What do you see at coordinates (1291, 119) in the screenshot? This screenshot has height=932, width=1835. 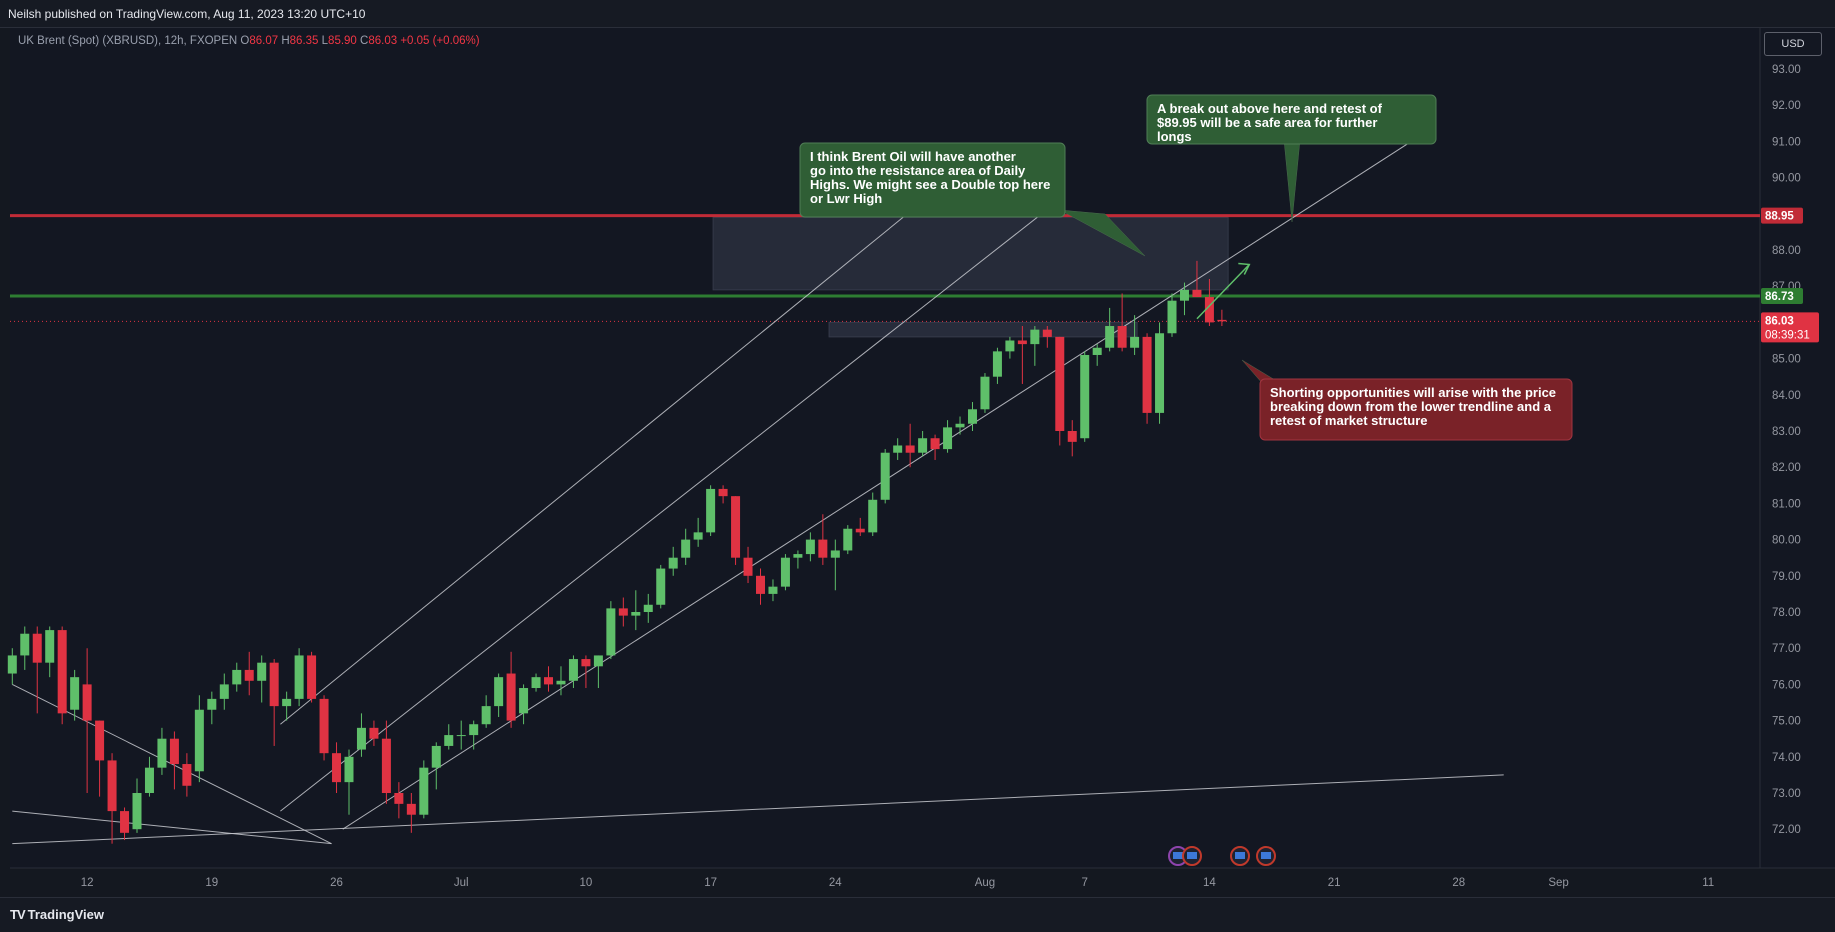 I see `annotation-breakout-box` at bounding box center [1291, 119].